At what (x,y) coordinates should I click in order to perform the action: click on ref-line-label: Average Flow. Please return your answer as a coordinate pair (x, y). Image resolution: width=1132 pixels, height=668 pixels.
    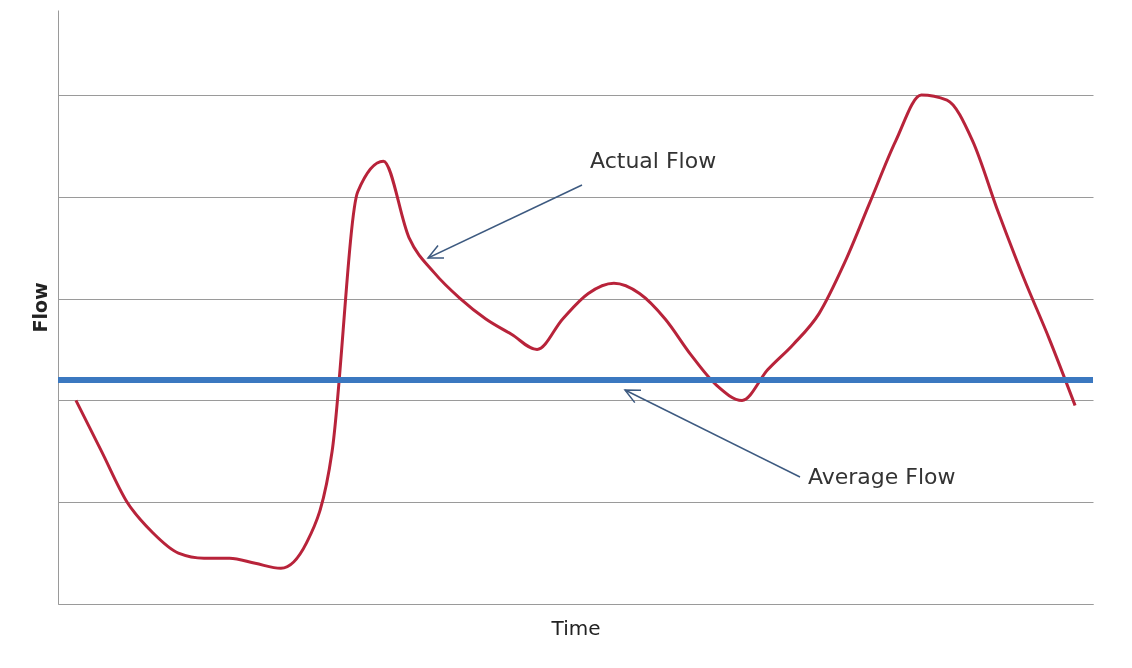
    Looking at the image, I should click on (882, 476).